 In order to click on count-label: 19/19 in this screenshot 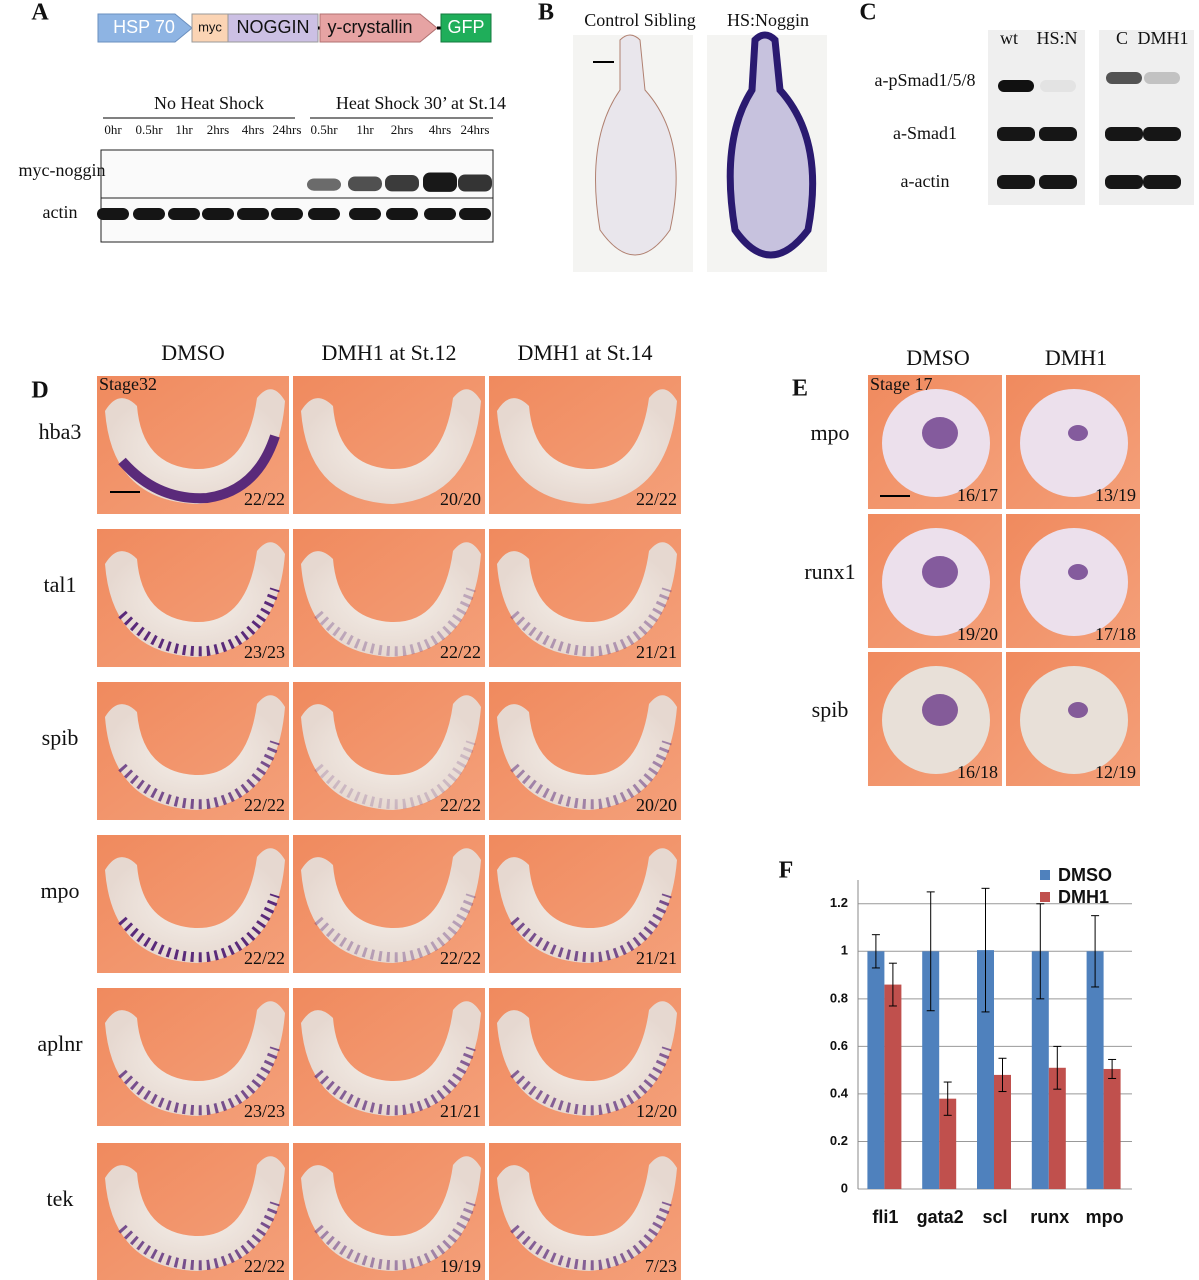, I will do `click(460, 1266)`.